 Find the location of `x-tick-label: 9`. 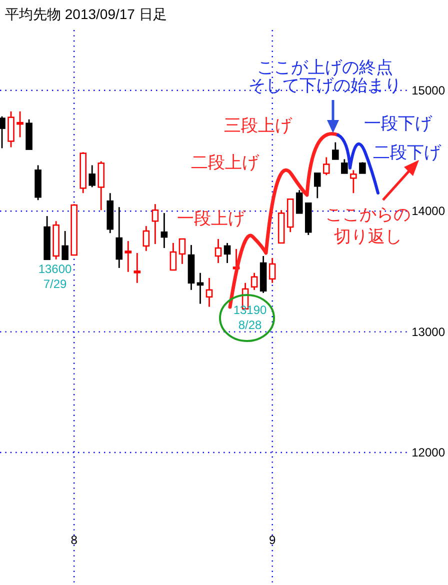

x-tick-label: 9 is located at coordinates (272, 540).